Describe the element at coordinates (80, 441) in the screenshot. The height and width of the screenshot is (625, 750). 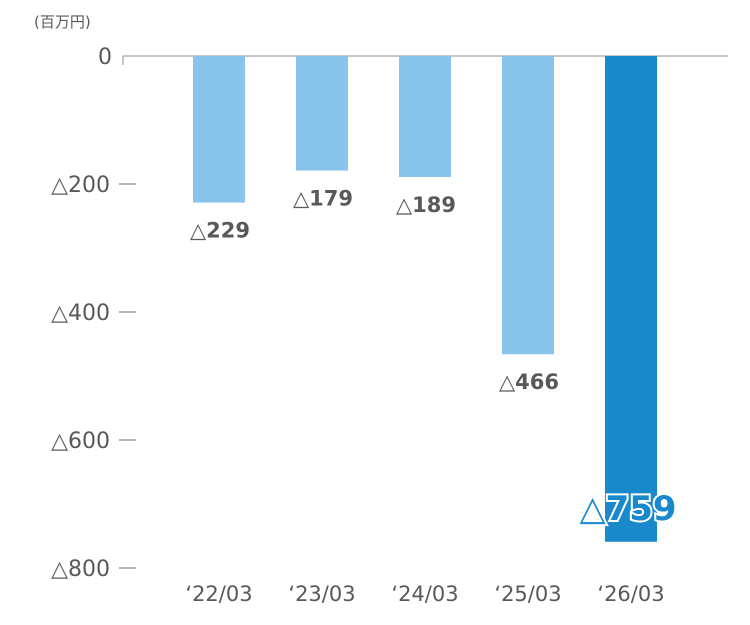
I see `y-tick-label: △600` at that location.